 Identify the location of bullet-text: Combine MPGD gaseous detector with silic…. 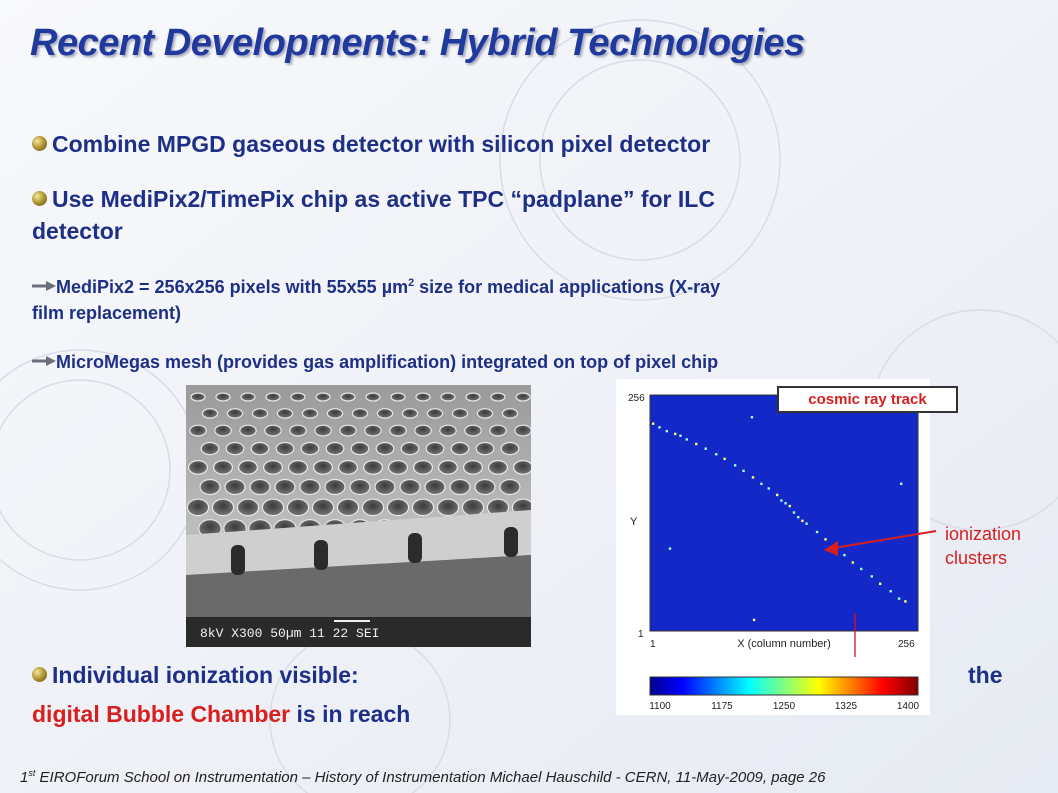
(381, 144).